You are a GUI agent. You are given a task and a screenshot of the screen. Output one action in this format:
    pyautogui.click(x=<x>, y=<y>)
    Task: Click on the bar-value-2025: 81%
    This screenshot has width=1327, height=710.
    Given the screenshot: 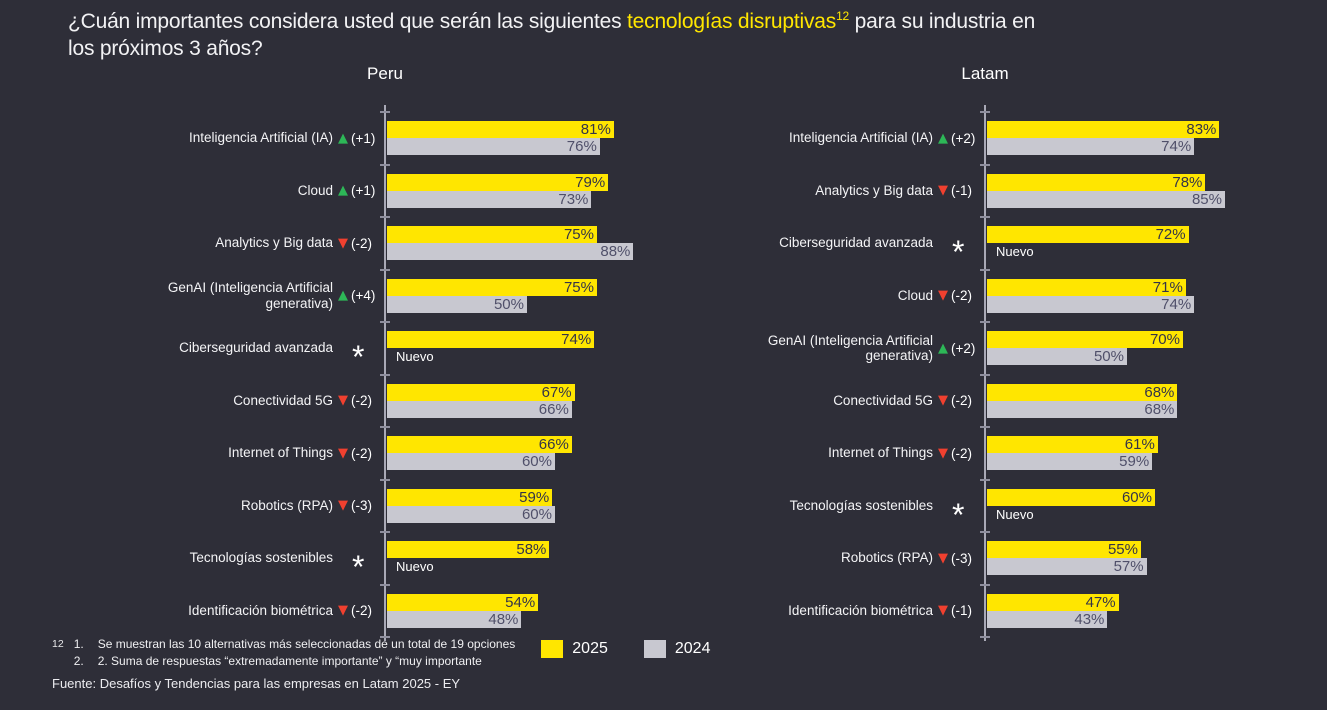 What is the action you would take?
    pyautogui.click(x=595, y=130)
    